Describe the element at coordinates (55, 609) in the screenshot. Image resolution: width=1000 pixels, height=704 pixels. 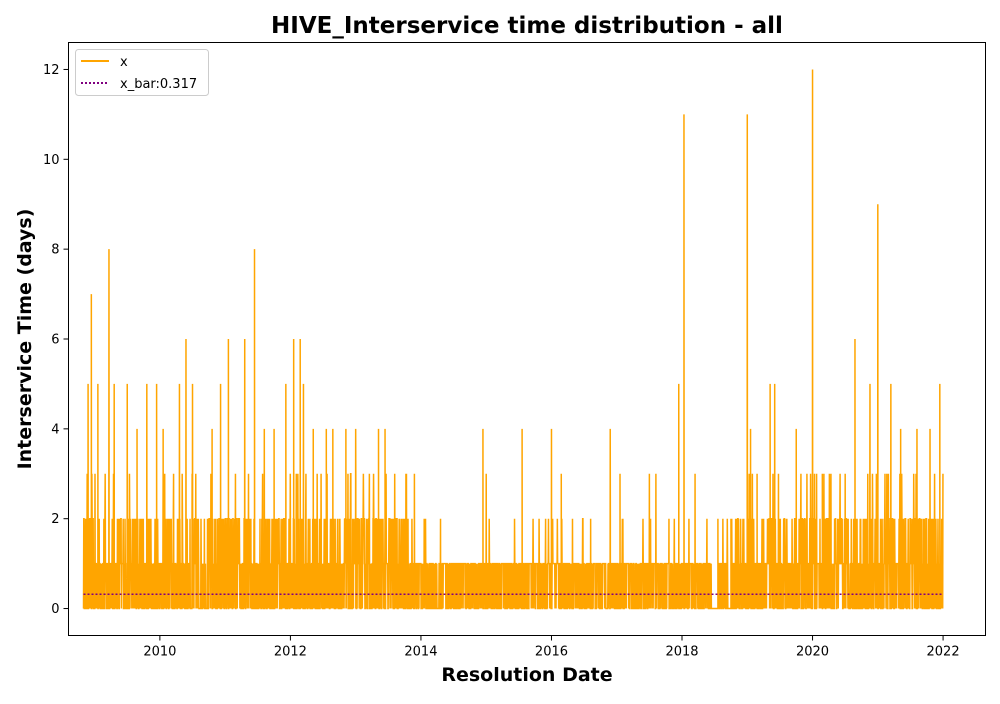
I see `y-tick-label-0: 0` at that location.